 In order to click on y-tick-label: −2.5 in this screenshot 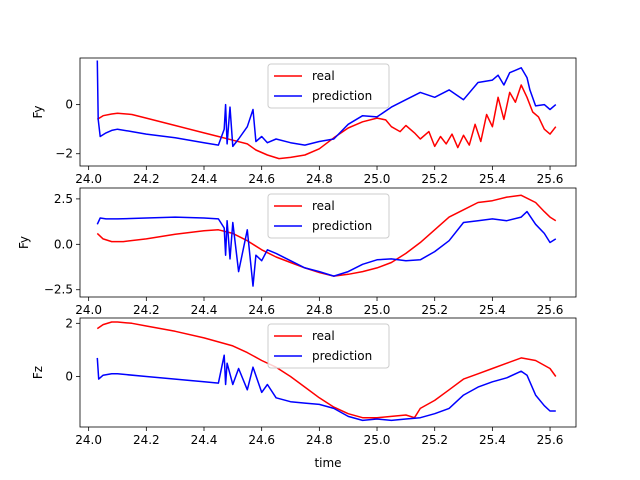, I will do `click(58, 290)`.